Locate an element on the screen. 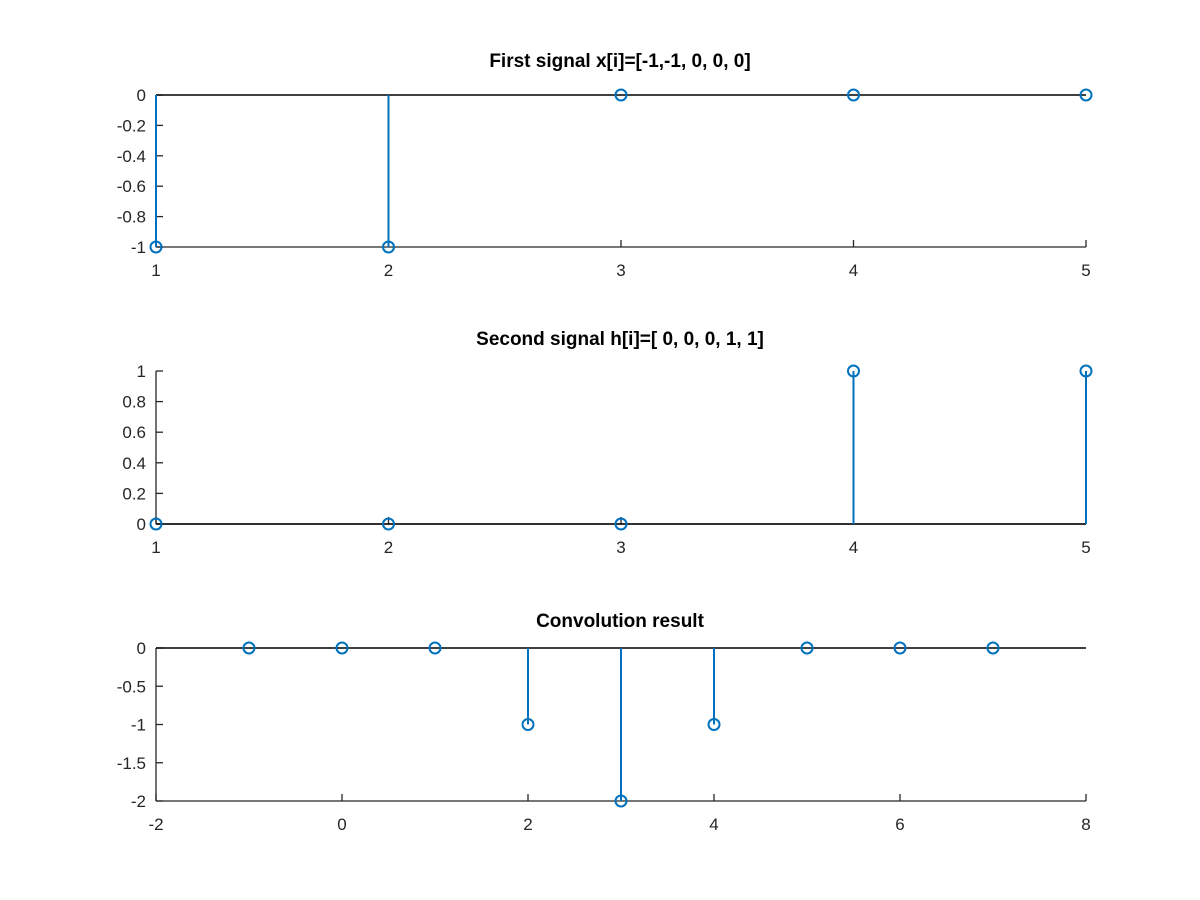  subplot-2-x-tick-label: 2 is located at coordinates (388, 547).